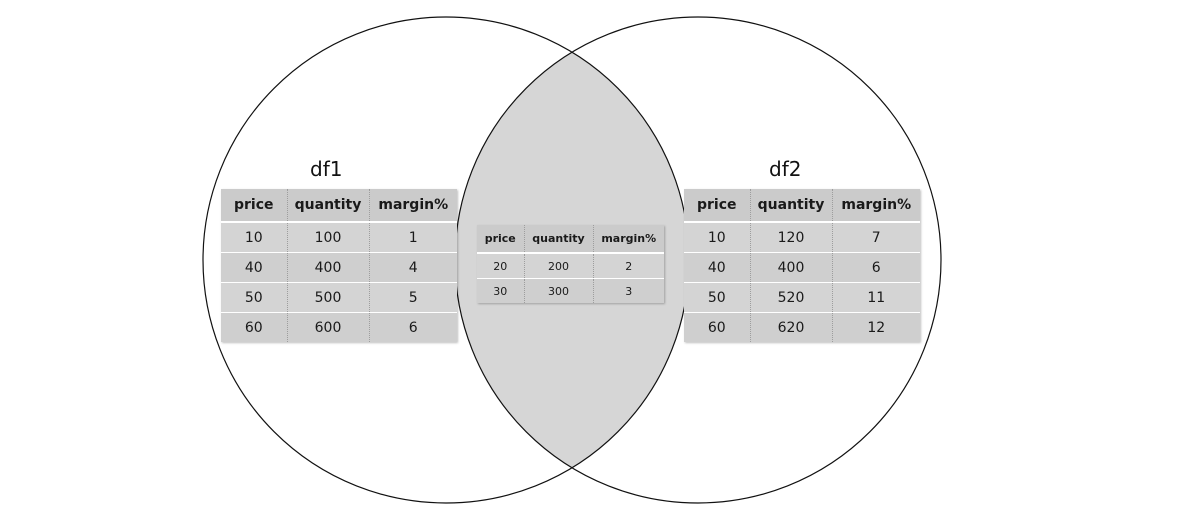  What do you see at coordinates (500, 239) in the screenshot?
I see `intersection-col-price: price` at bounding box center [500, 239].